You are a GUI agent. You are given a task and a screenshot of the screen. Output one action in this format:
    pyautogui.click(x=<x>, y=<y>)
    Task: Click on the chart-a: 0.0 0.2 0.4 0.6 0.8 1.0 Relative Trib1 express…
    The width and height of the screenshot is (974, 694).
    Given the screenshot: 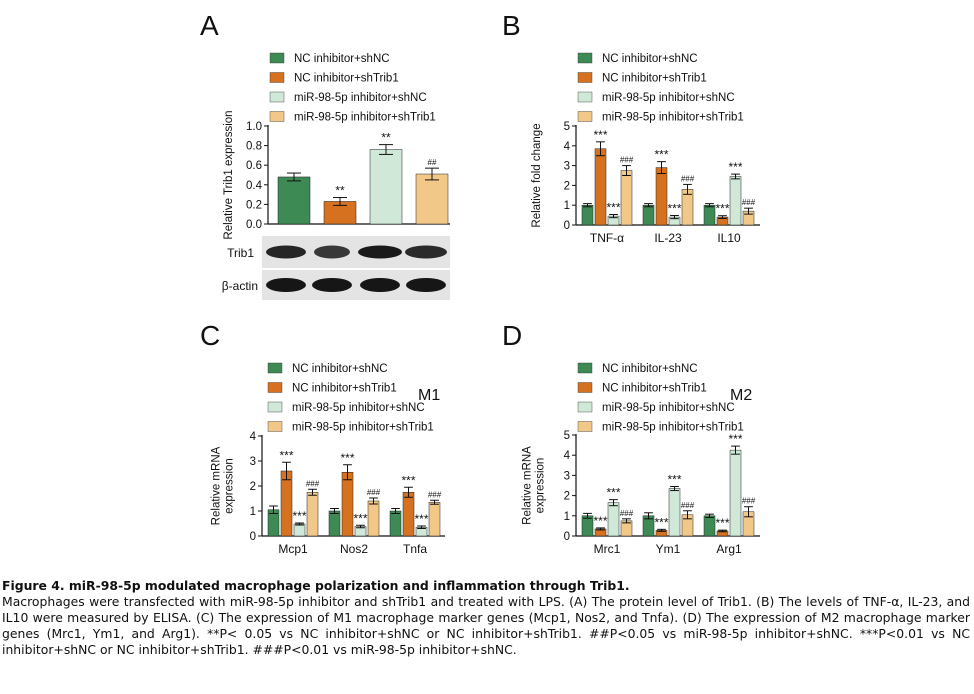 What is the action you would take?
    pyautogui.click(x=336, y=175)
    